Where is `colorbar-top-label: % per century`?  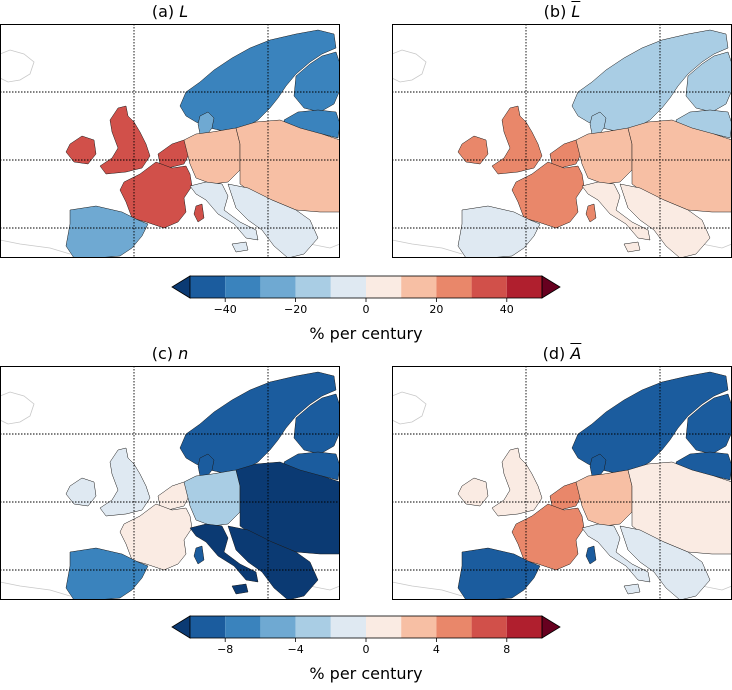
colorbar-top-label: % per century is located at coordinates (366, 333).